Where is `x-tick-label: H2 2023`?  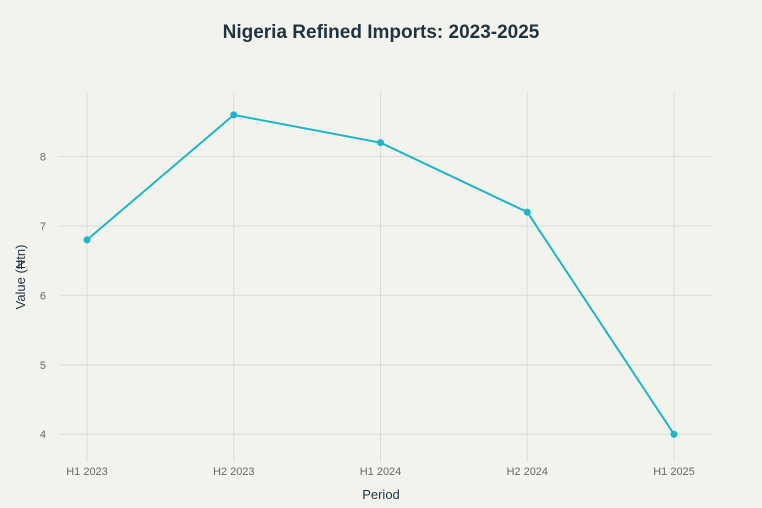 x-tick-label: H2 2023 is located at coordinates (234, 472).